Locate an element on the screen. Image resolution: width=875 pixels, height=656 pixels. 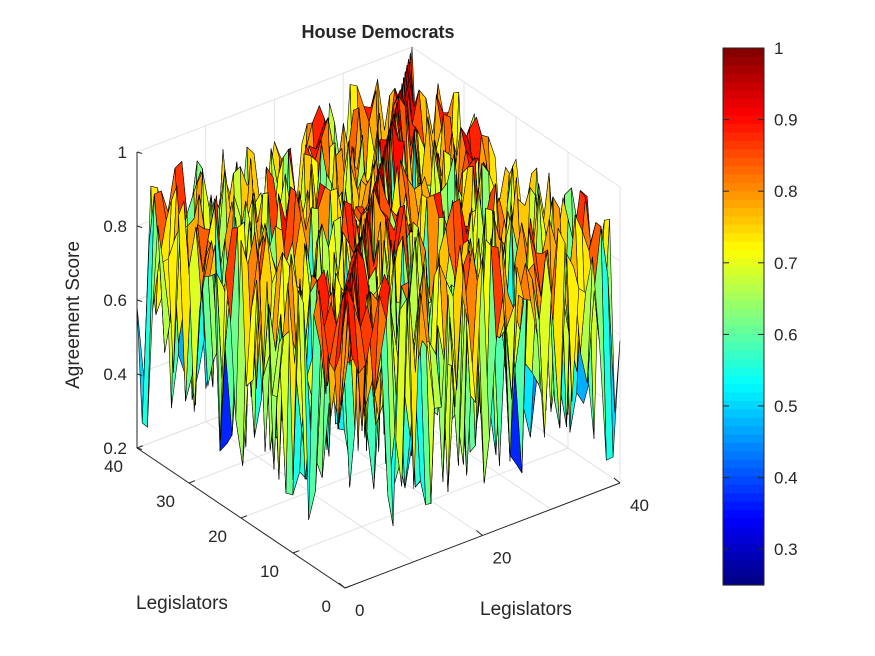
colorbar-tick-label: 0.3 is located at coordinates (786, 549).